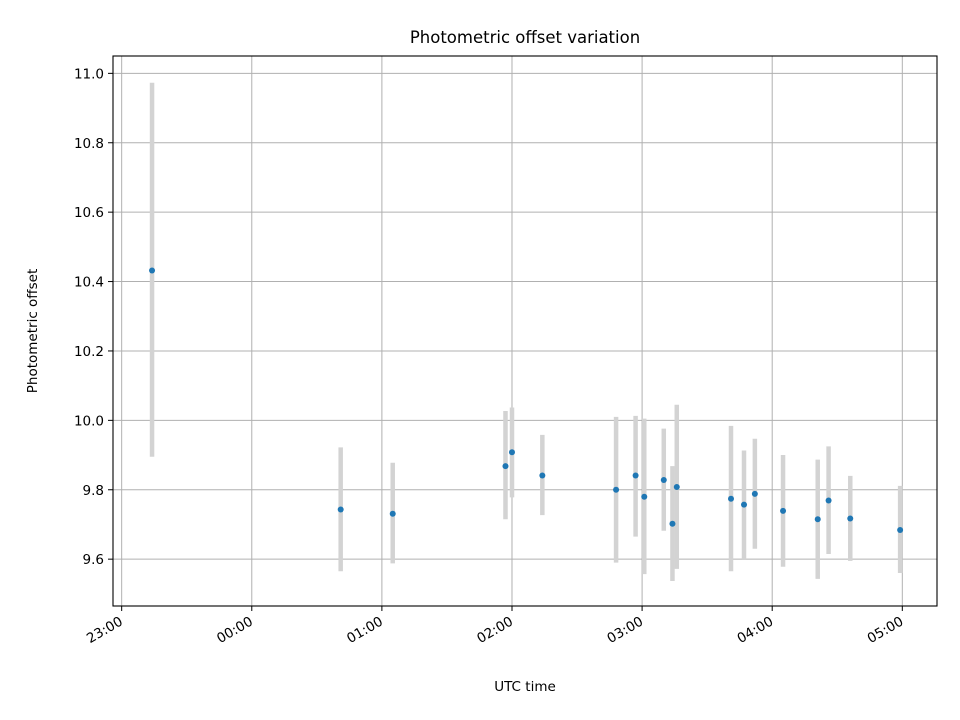  What do you see at coordinates (89, 283) in the screenshot?
I see `y-tick-label: 10.4` at bounding box center [89, 283].